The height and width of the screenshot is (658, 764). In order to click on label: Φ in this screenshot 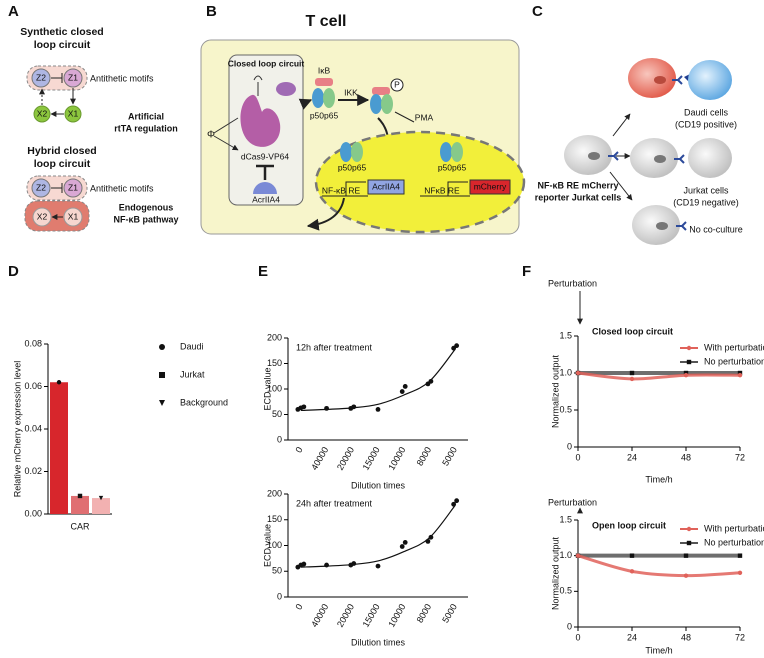, I will do `click(211, 135)`.